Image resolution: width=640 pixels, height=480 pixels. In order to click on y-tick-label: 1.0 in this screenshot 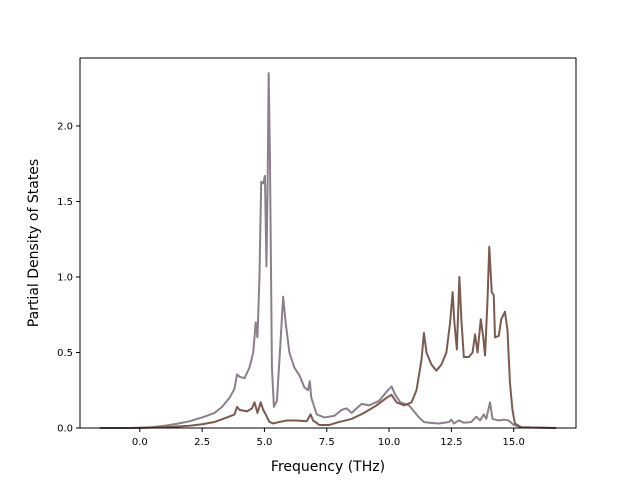, I will do `click(65, 277)`.